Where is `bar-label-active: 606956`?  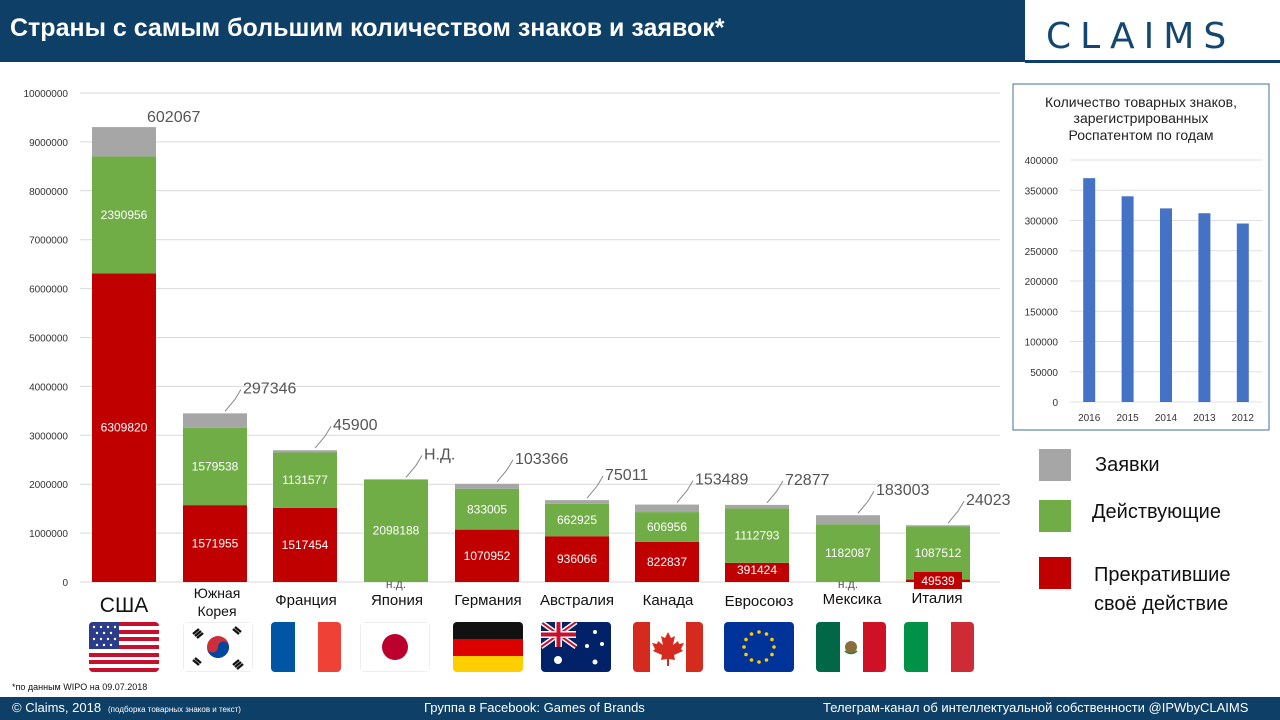 bar-label-active: 606956 is located at coordinates (667, 527).